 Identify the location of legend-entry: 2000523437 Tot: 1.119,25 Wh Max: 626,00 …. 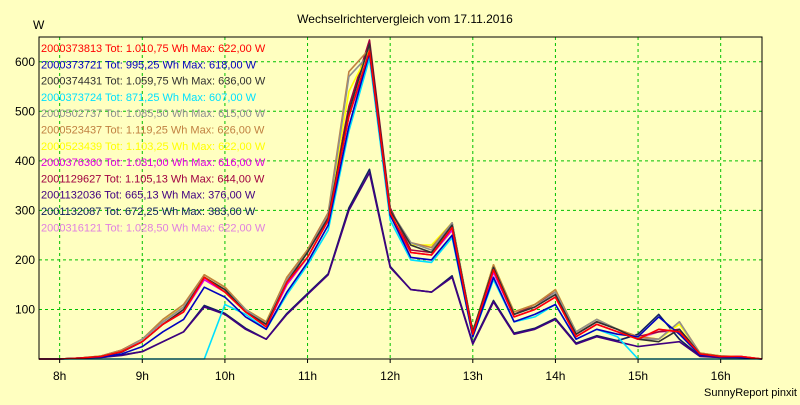
(153, 131).